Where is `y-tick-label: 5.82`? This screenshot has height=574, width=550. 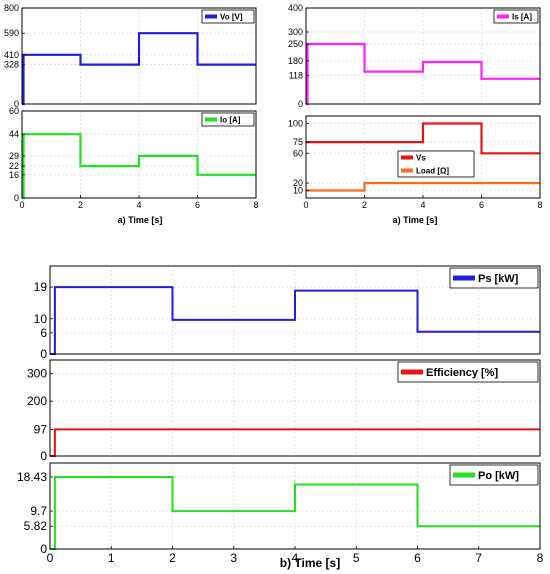
y-tick-label: 5.82 is located at coordinates (36, 526).